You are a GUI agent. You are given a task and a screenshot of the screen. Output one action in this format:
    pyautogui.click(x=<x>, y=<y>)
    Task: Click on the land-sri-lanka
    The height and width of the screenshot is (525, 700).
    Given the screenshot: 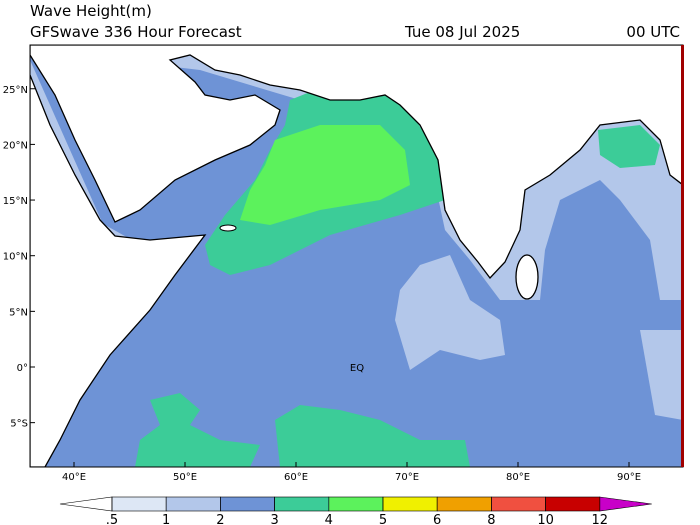 What is the action you would take?
    pyautogui.click(x=527, y=277)
    